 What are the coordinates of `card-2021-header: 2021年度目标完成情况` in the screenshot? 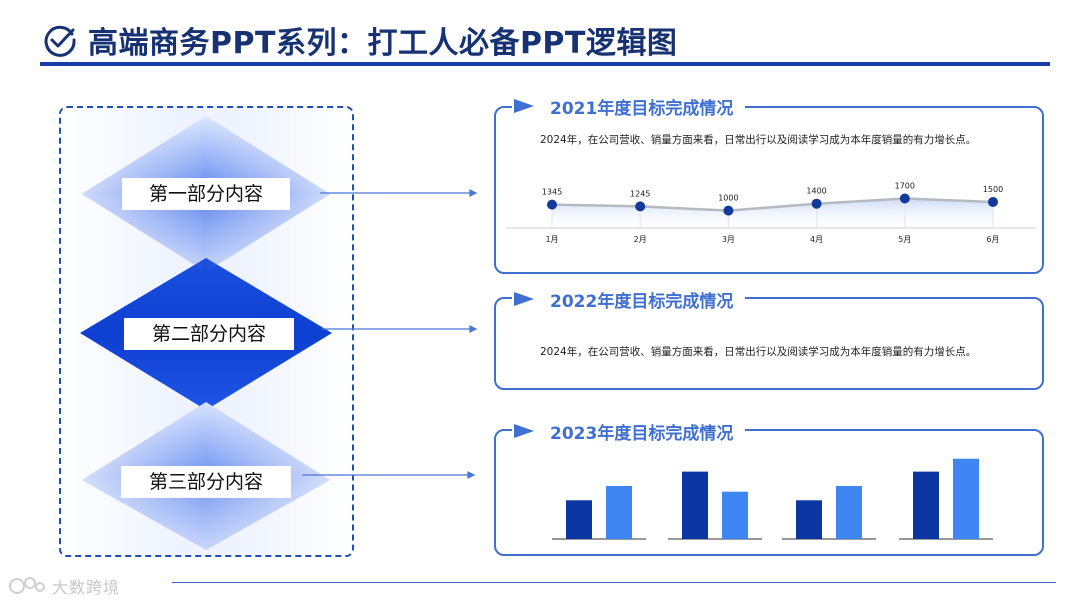 It's located at (629, 107).